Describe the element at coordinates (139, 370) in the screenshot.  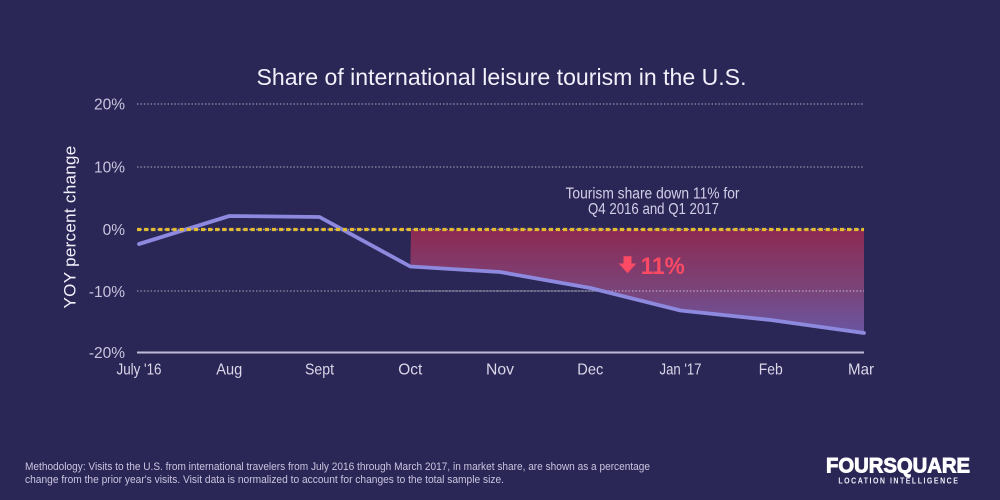
I see `svg-text: July '16` at that location.